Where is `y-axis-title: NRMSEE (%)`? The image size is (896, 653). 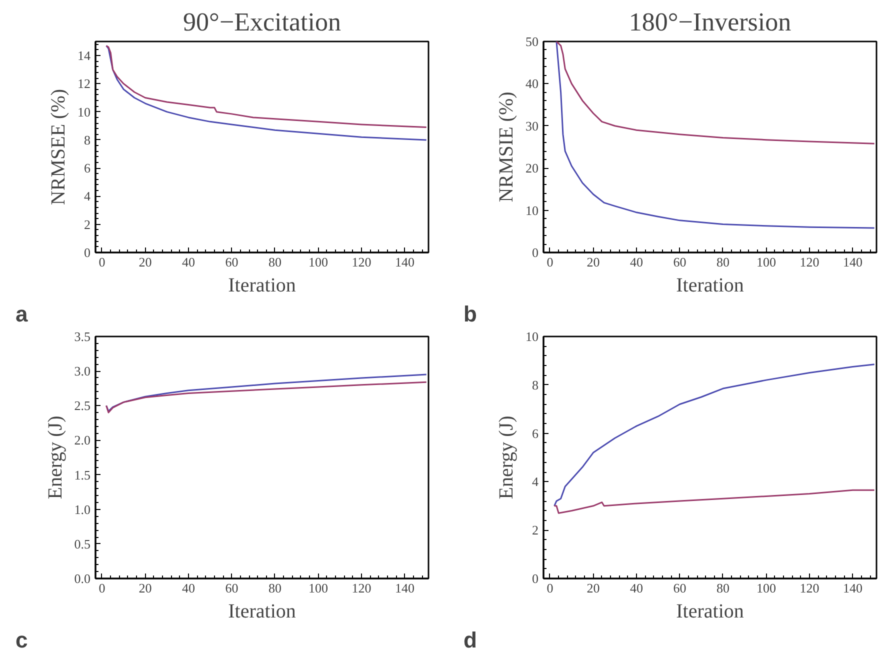 y-axis-title: NRMSEE (%) is located at coordinates (59, 147).